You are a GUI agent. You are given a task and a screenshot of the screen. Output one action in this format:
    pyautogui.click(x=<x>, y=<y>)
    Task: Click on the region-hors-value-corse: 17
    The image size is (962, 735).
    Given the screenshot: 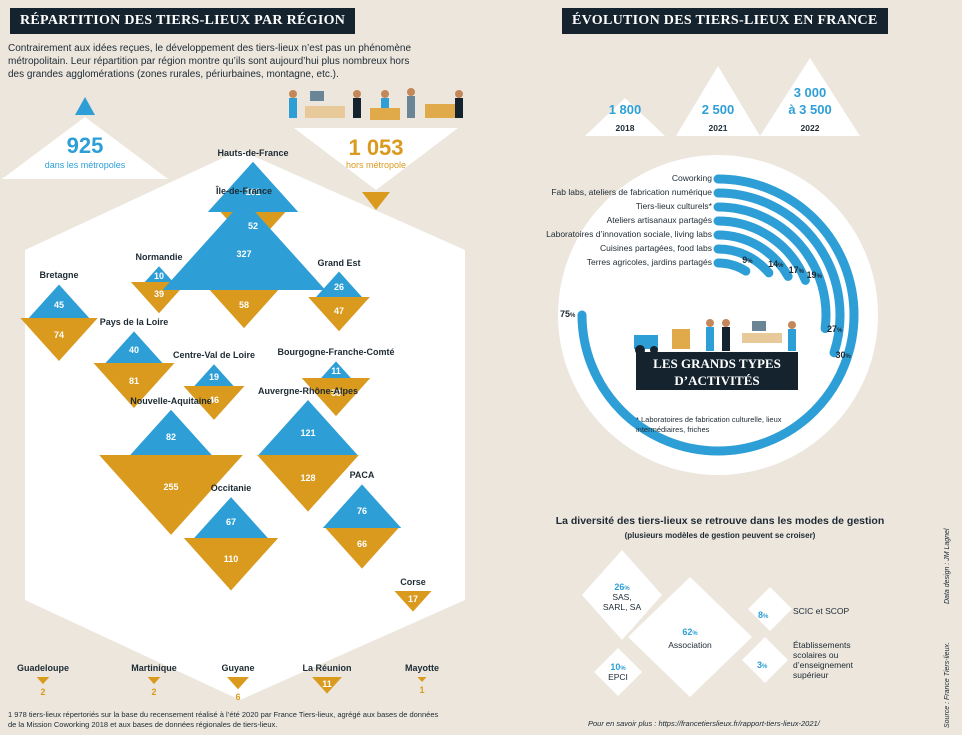 What is the action you would take?
    pyautogui.click(x=413, y=599)
    